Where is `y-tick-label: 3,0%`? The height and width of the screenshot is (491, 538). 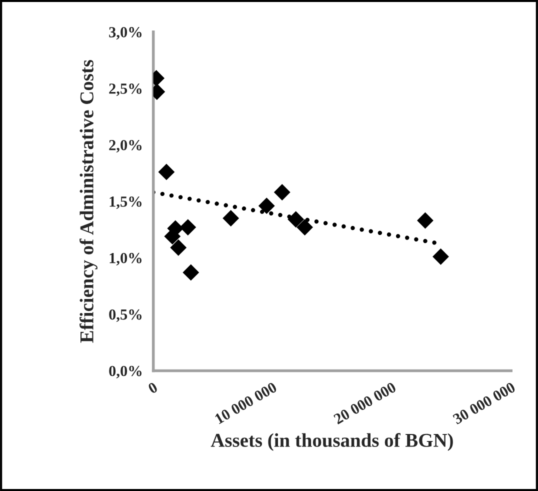
y-tick-label: 3,0% is located at coordinates (125, 33).